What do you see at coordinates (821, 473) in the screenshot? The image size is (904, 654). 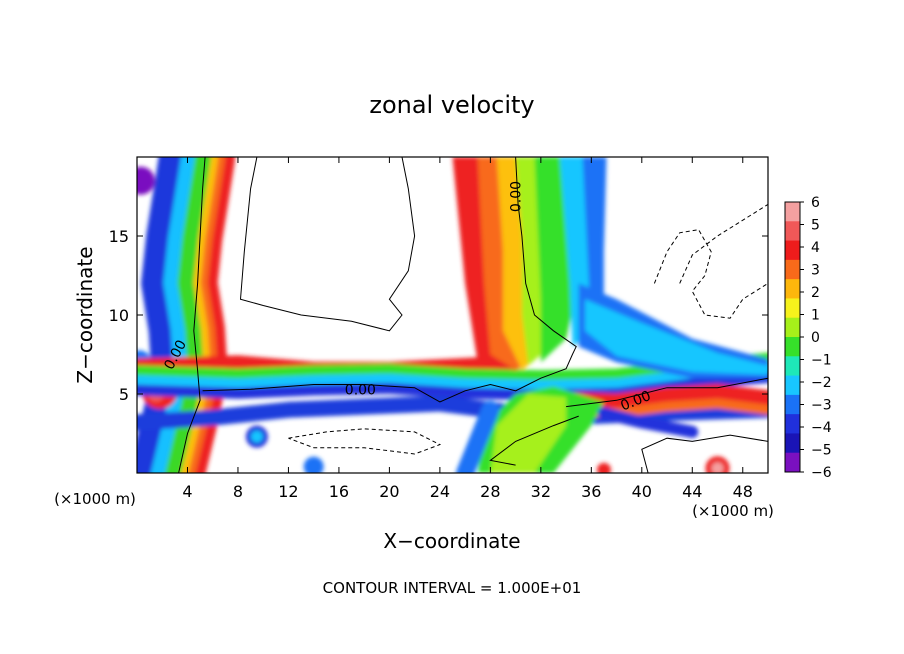 I see `colorbar-label: −6` at bounding box center [821, 473].